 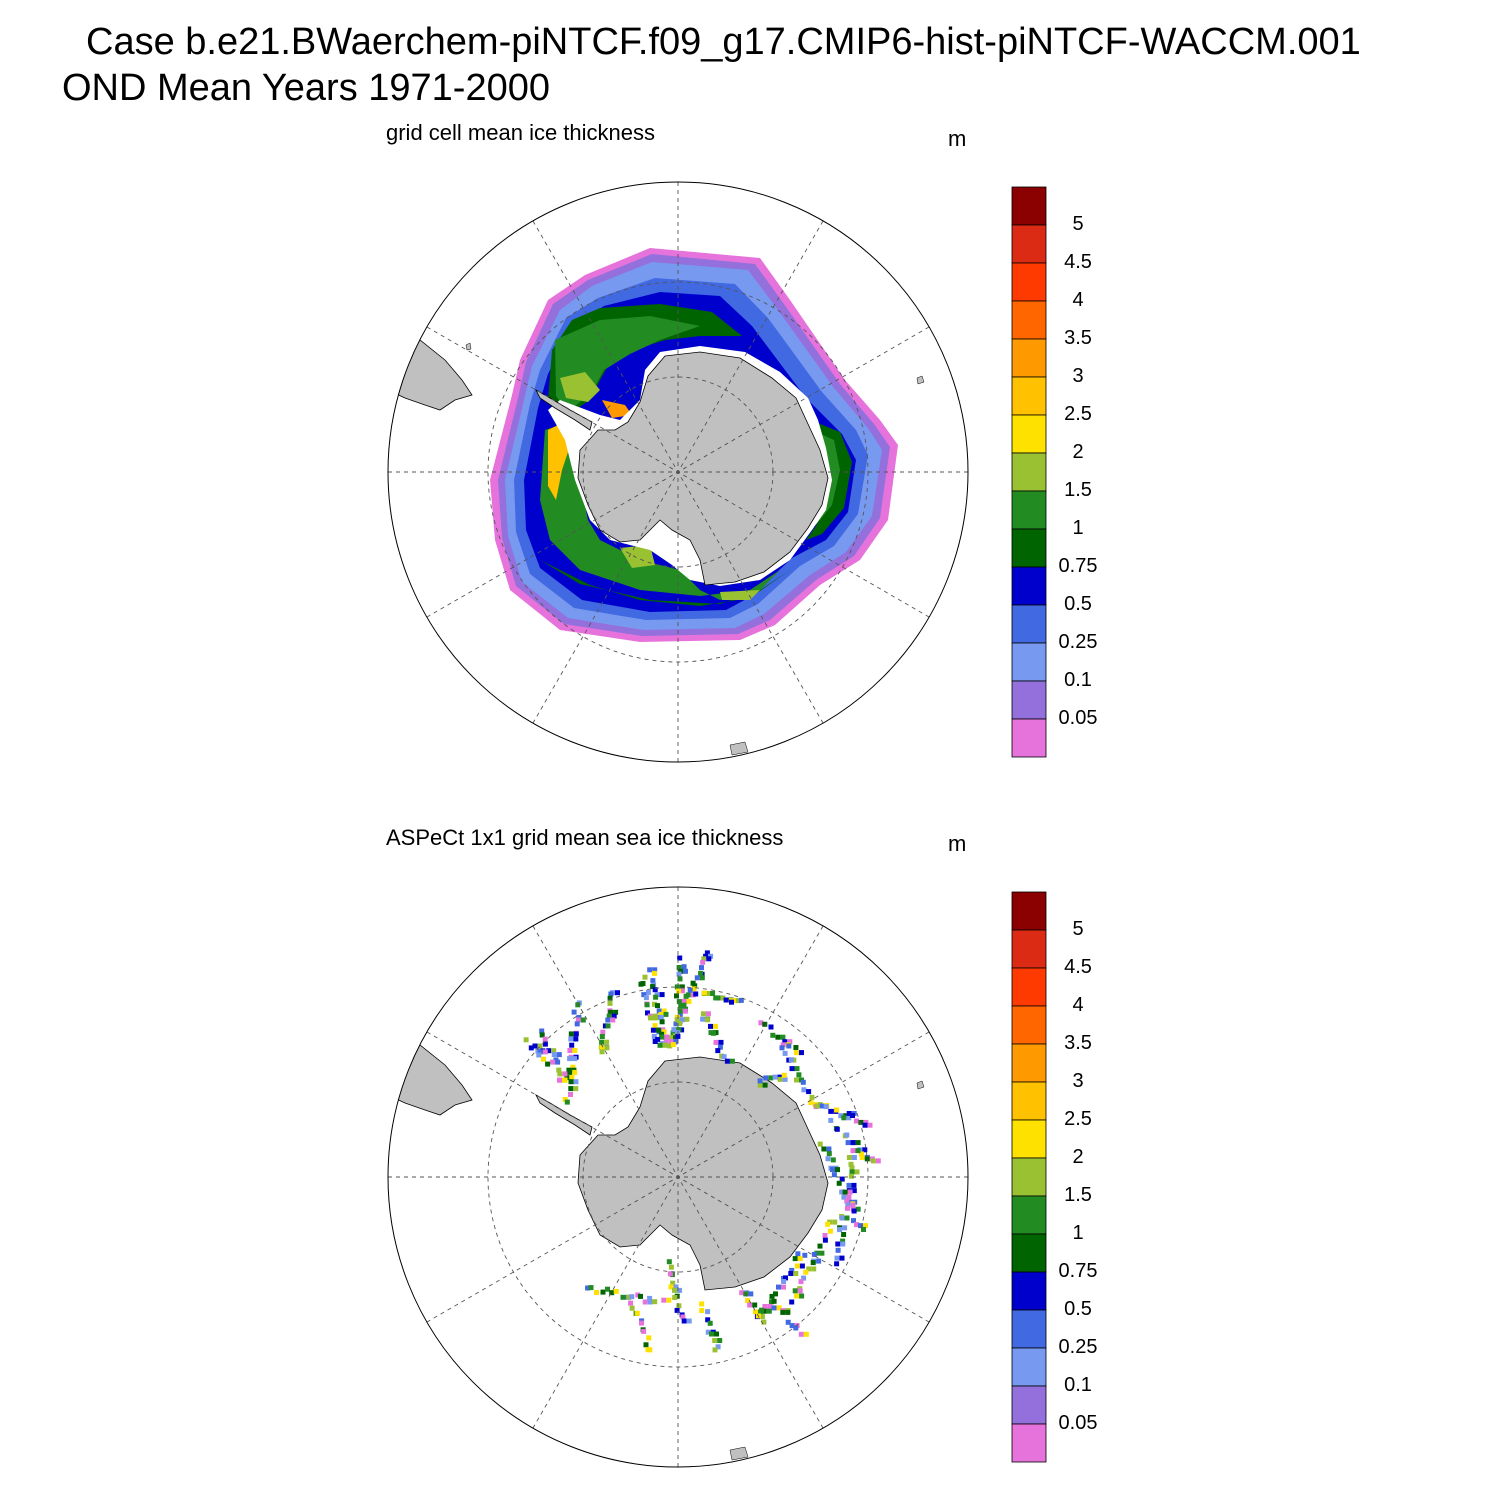 I want to click on colorbar-tick-label: 4.5, so click(x=1078, y=967).